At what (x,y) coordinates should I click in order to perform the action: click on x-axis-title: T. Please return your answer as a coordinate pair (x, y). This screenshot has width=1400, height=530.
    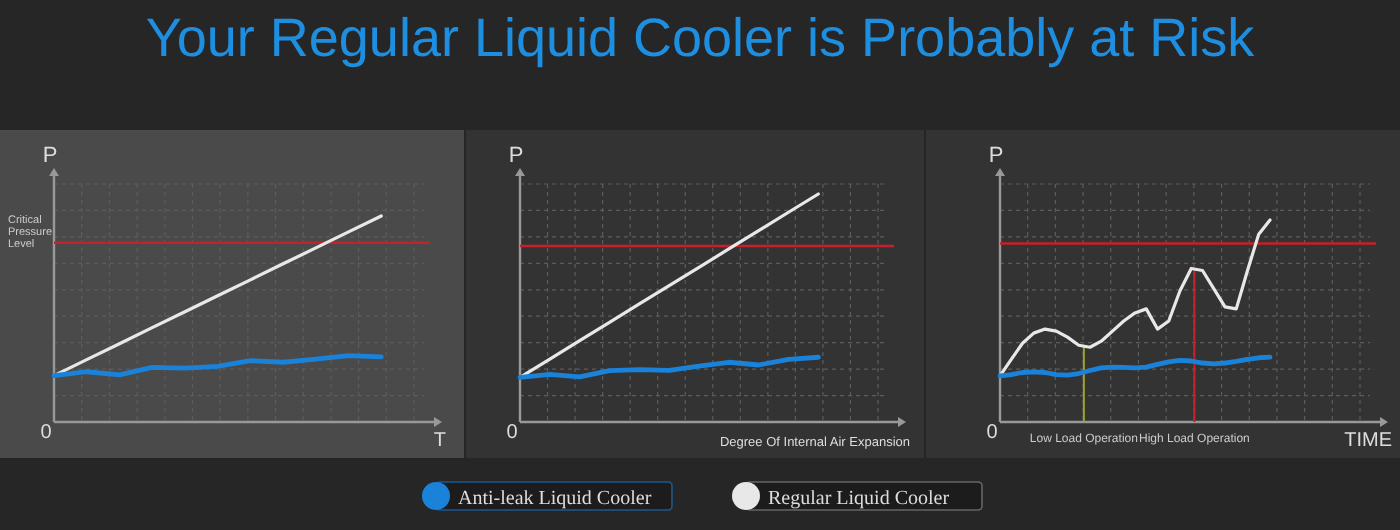
    Looking at the image, I should click on (439, 441).